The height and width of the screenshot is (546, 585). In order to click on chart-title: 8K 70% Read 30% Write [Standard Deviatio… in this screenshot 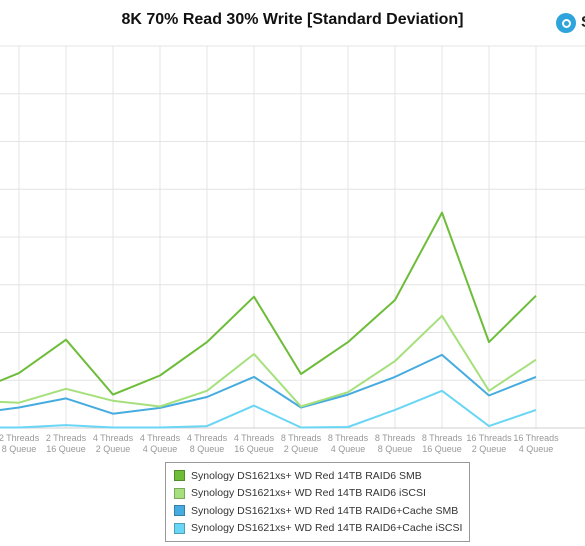, I will do `click(292, 19)`.